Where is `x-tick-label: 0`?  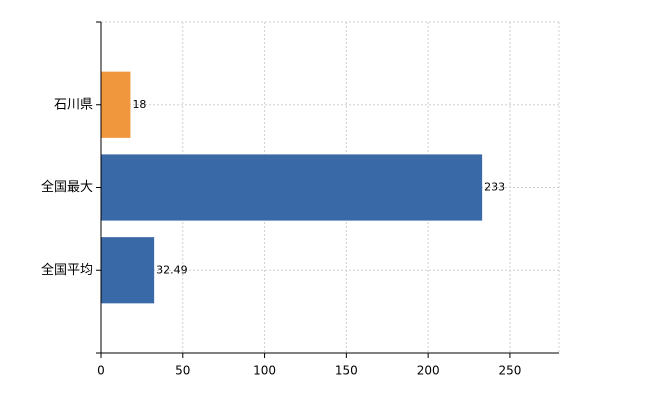 x-tick-label: 0 is located at coordinates (101, 371).